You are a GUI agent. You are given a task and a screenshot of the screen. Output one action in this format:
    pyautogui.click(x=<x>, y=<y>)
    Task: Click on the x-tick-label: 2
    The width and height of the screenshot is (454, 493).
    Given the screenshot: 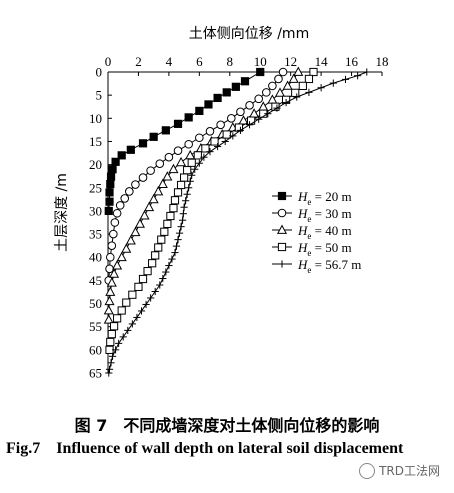 What is the action you would take?
    pyautogui.click(x=138, y=61)
    